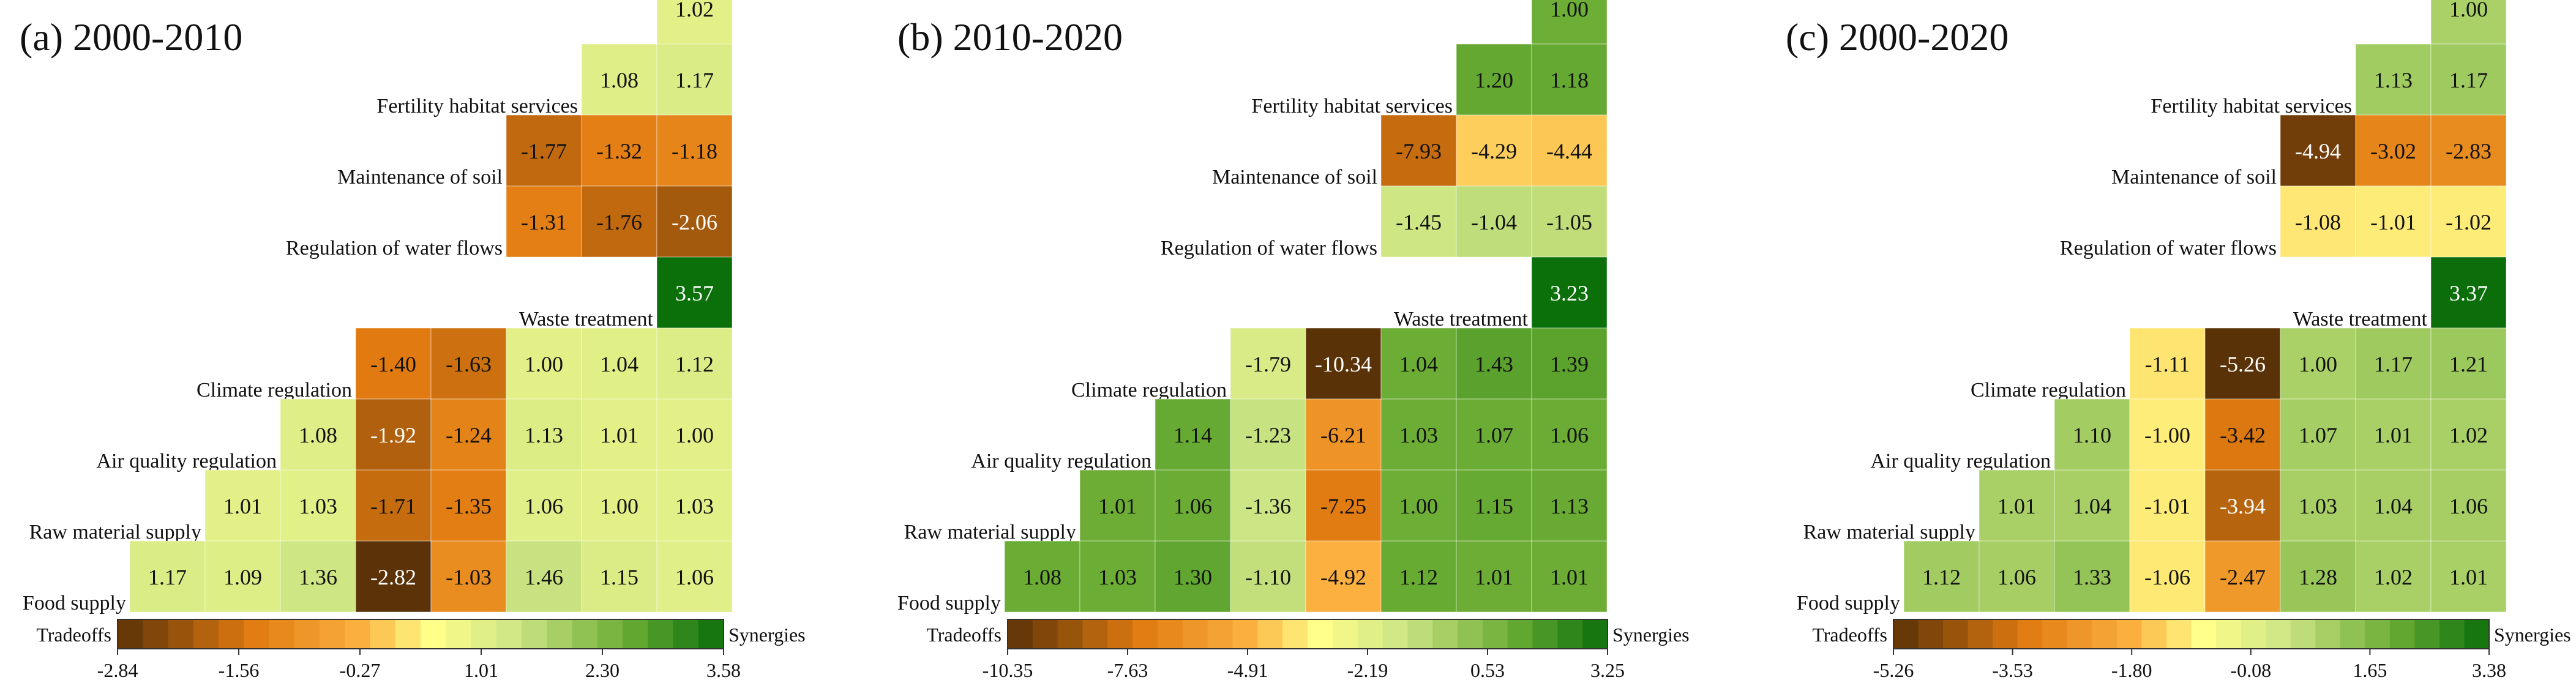 The height and width of the screenshot is (691, 2576). I want to click on cell-value: -1.35, so click(469, 506).